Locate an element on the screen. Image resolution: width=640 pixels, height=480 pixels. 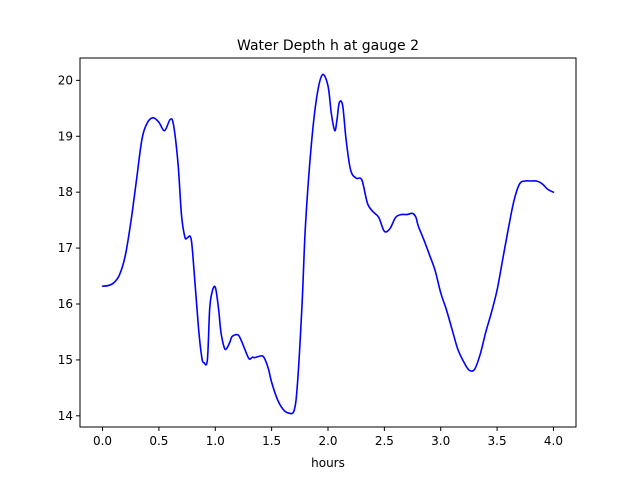
y-tick-label: 19 is located at coordinates (65, 136).